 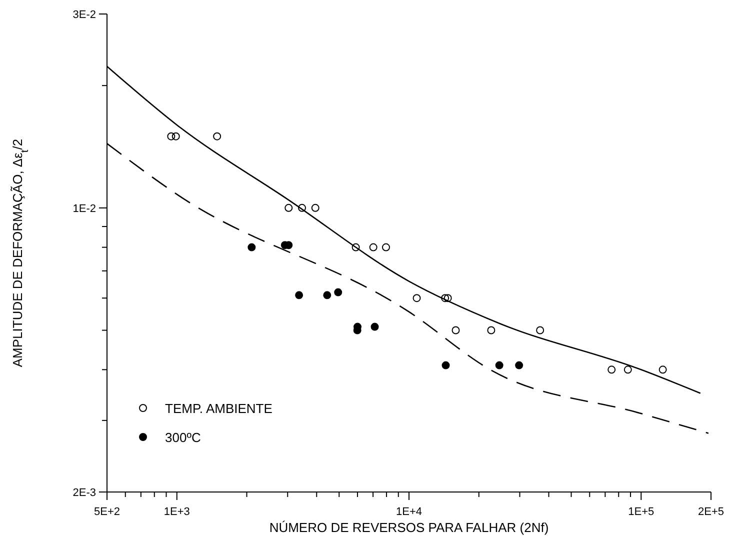 I want to click on x-tick-label: 2E+5, so click(x=711, y=512).